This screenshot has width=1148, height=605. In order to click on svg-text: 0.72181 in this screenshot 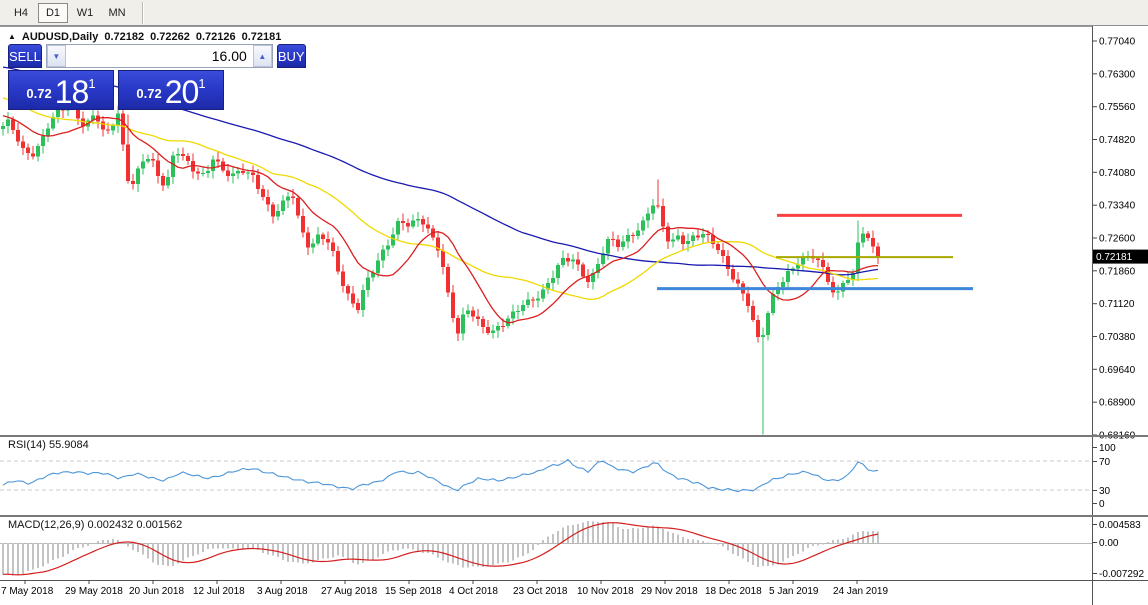, I will do `click(1114, 257)`.